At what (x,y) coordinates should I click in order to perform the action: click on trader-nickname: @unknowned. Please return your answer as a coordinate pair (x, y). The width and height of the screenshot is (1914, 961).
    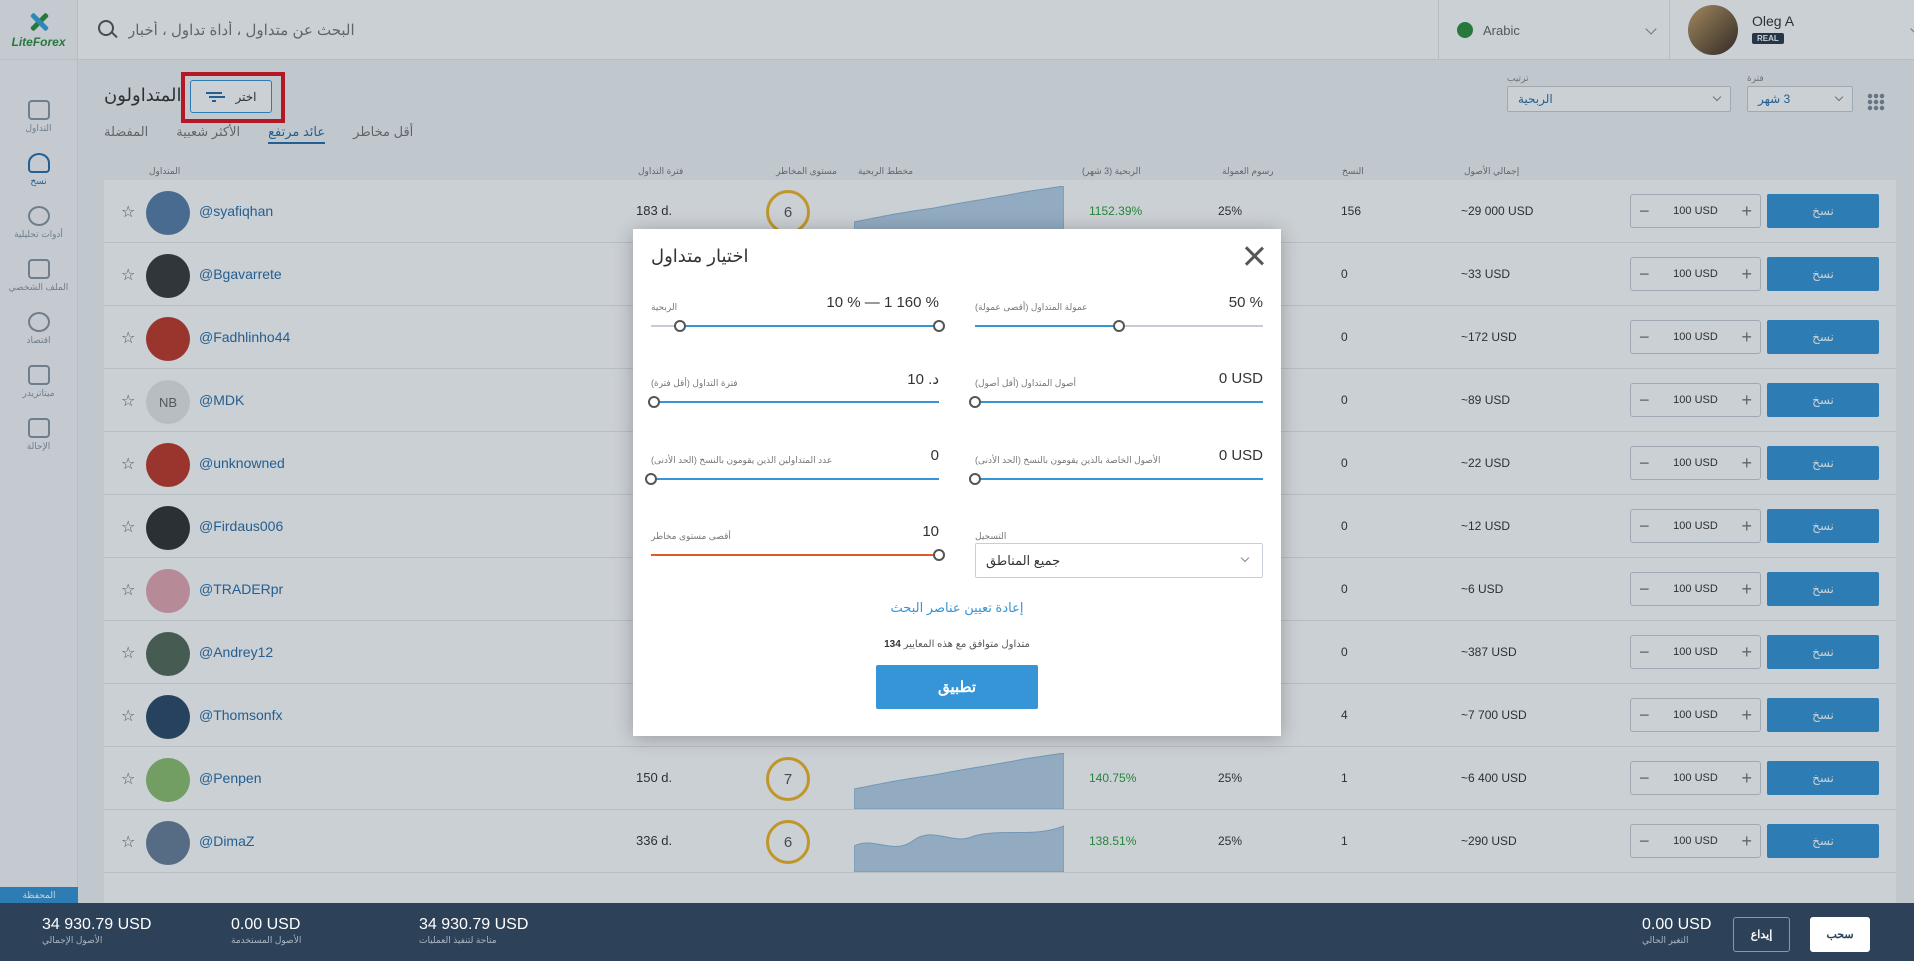
    Looking at the image, I should click on (242, 463).